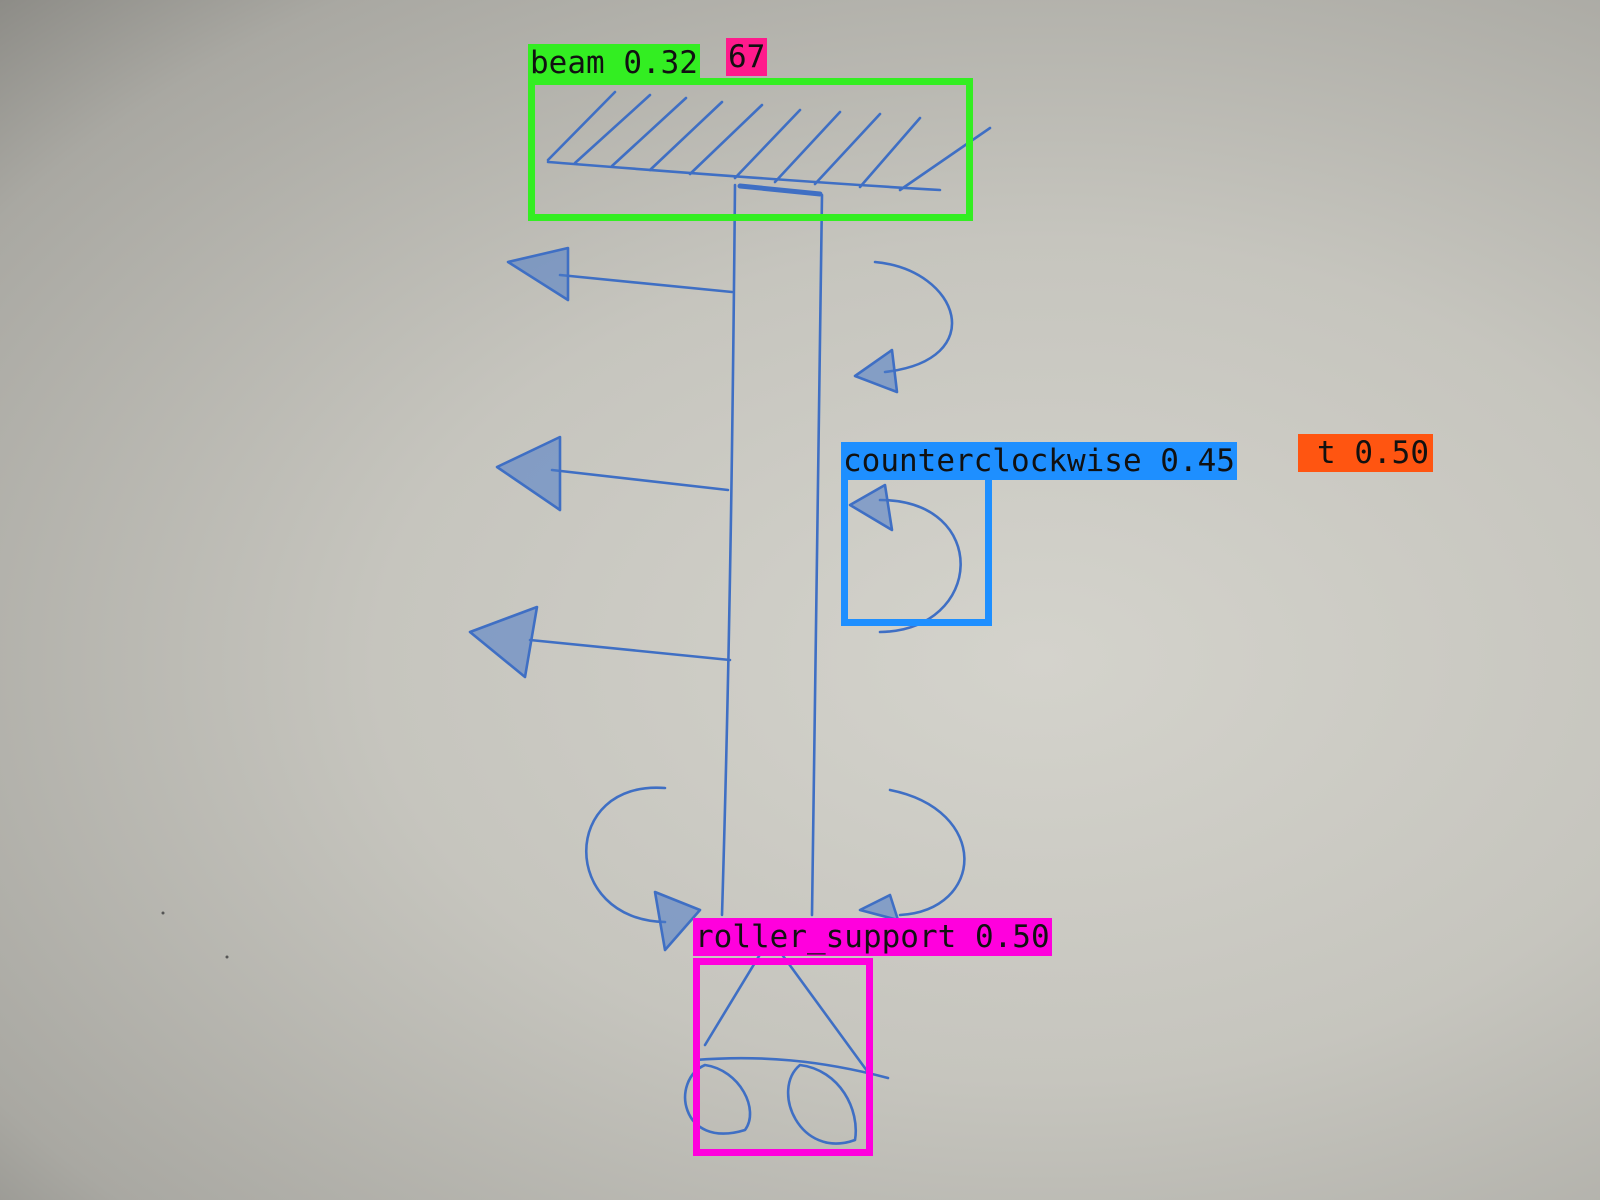  Describe the element at coordinates (1039, 461) in the screenshot. I see `label-counterclockwise: counterclockwise 0.45` at that location.